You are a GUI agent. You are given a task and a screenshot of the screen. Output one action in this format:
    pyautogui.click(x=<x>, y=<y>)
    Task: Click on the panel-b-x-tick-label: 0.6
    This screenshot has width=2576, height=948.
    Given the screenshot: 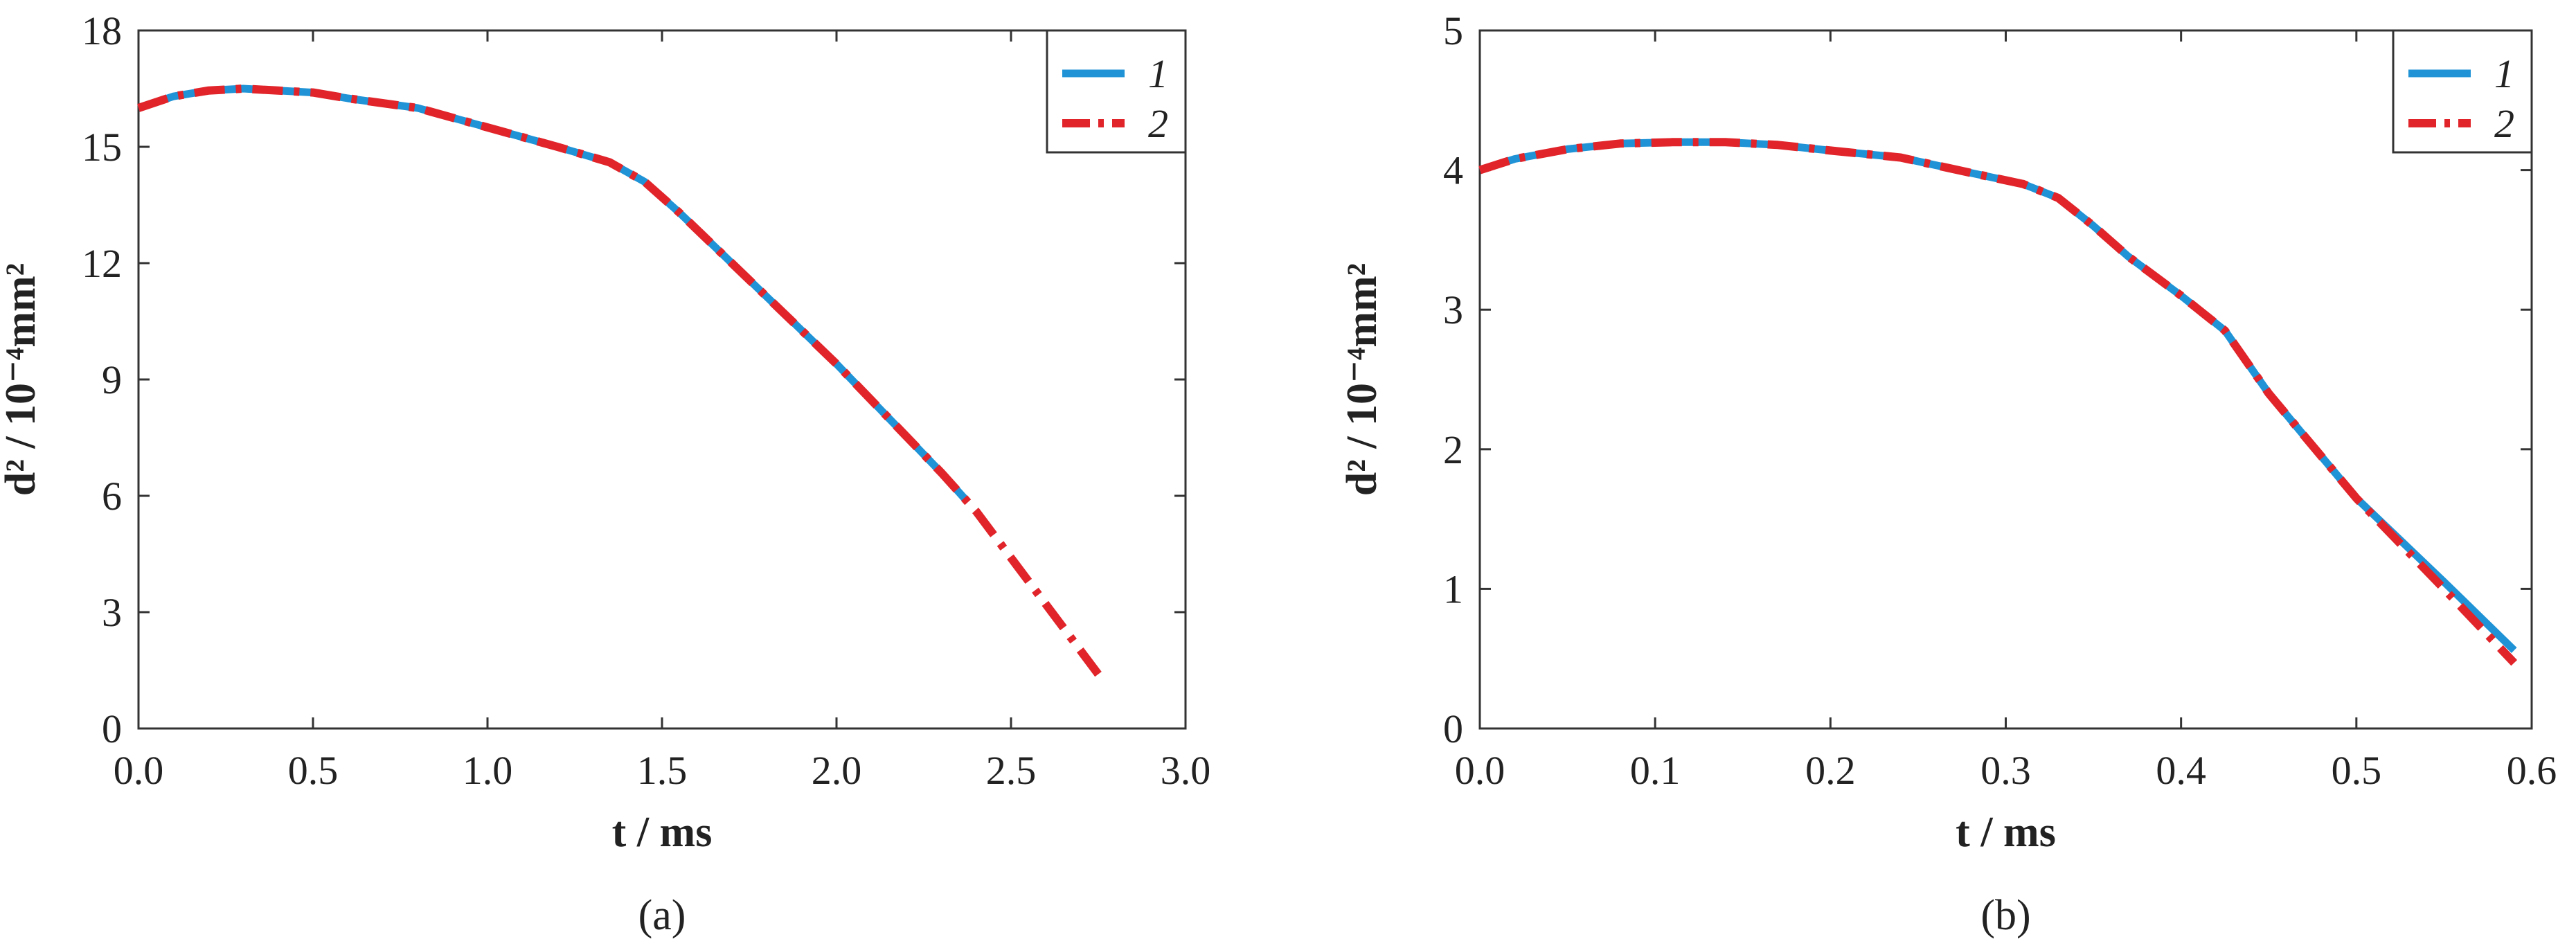 What is the action you would take?
    pyautogui.click(x=2532, y=770)
    